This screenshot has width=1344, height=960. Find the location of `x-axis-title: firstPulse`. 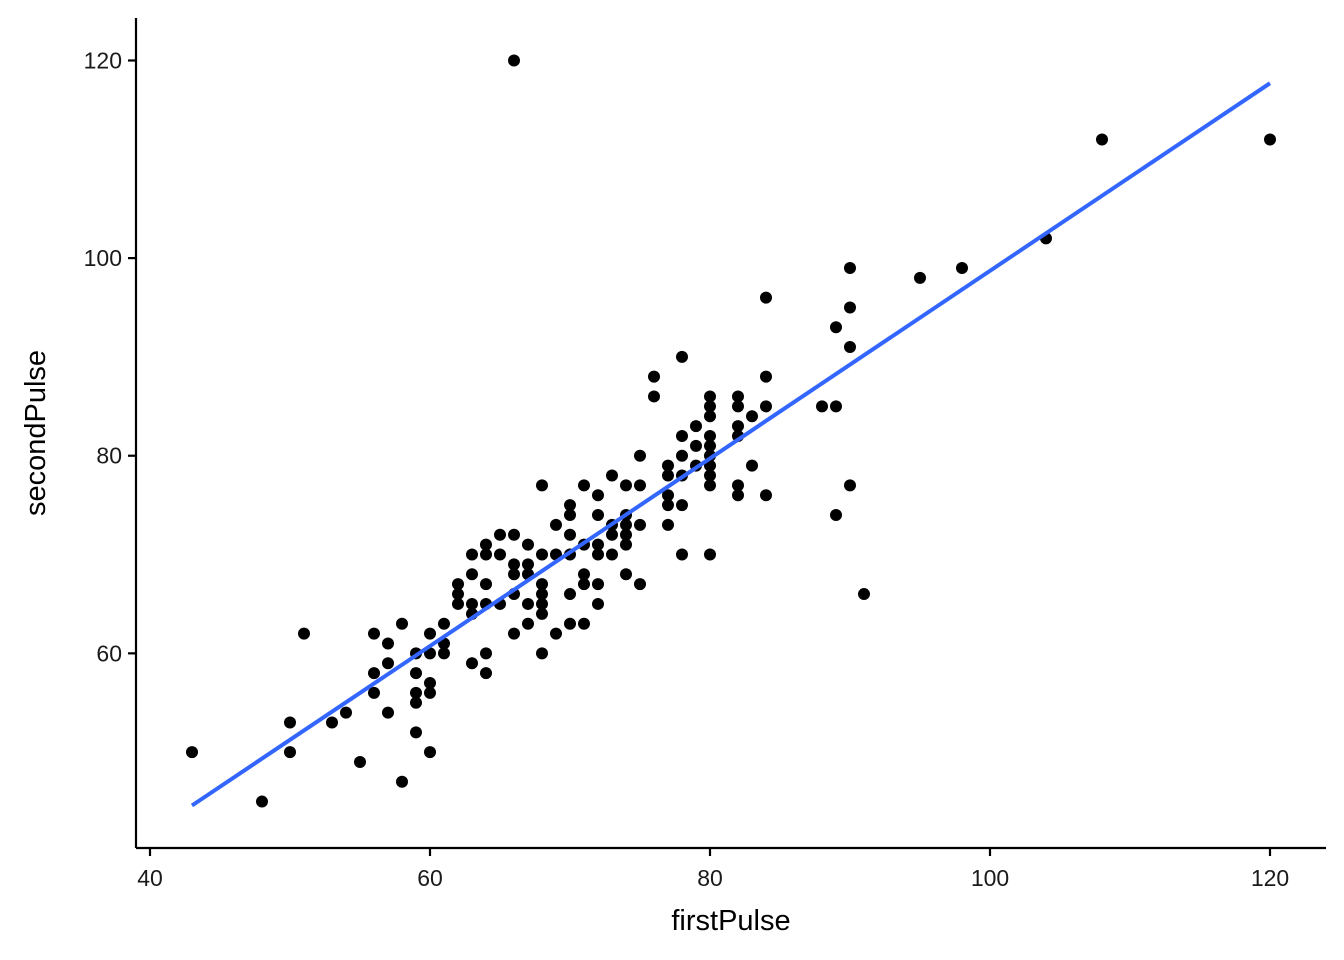

x-axis-title: firstPulse is located at coordinates (730, 921).